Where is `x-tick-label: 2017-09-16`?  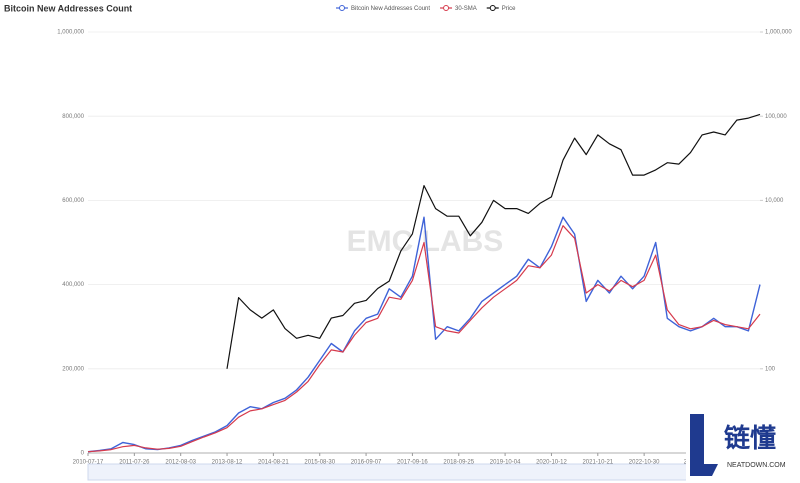 x-tick-label: 2017-09-16 is located at coordinates (412, 463).